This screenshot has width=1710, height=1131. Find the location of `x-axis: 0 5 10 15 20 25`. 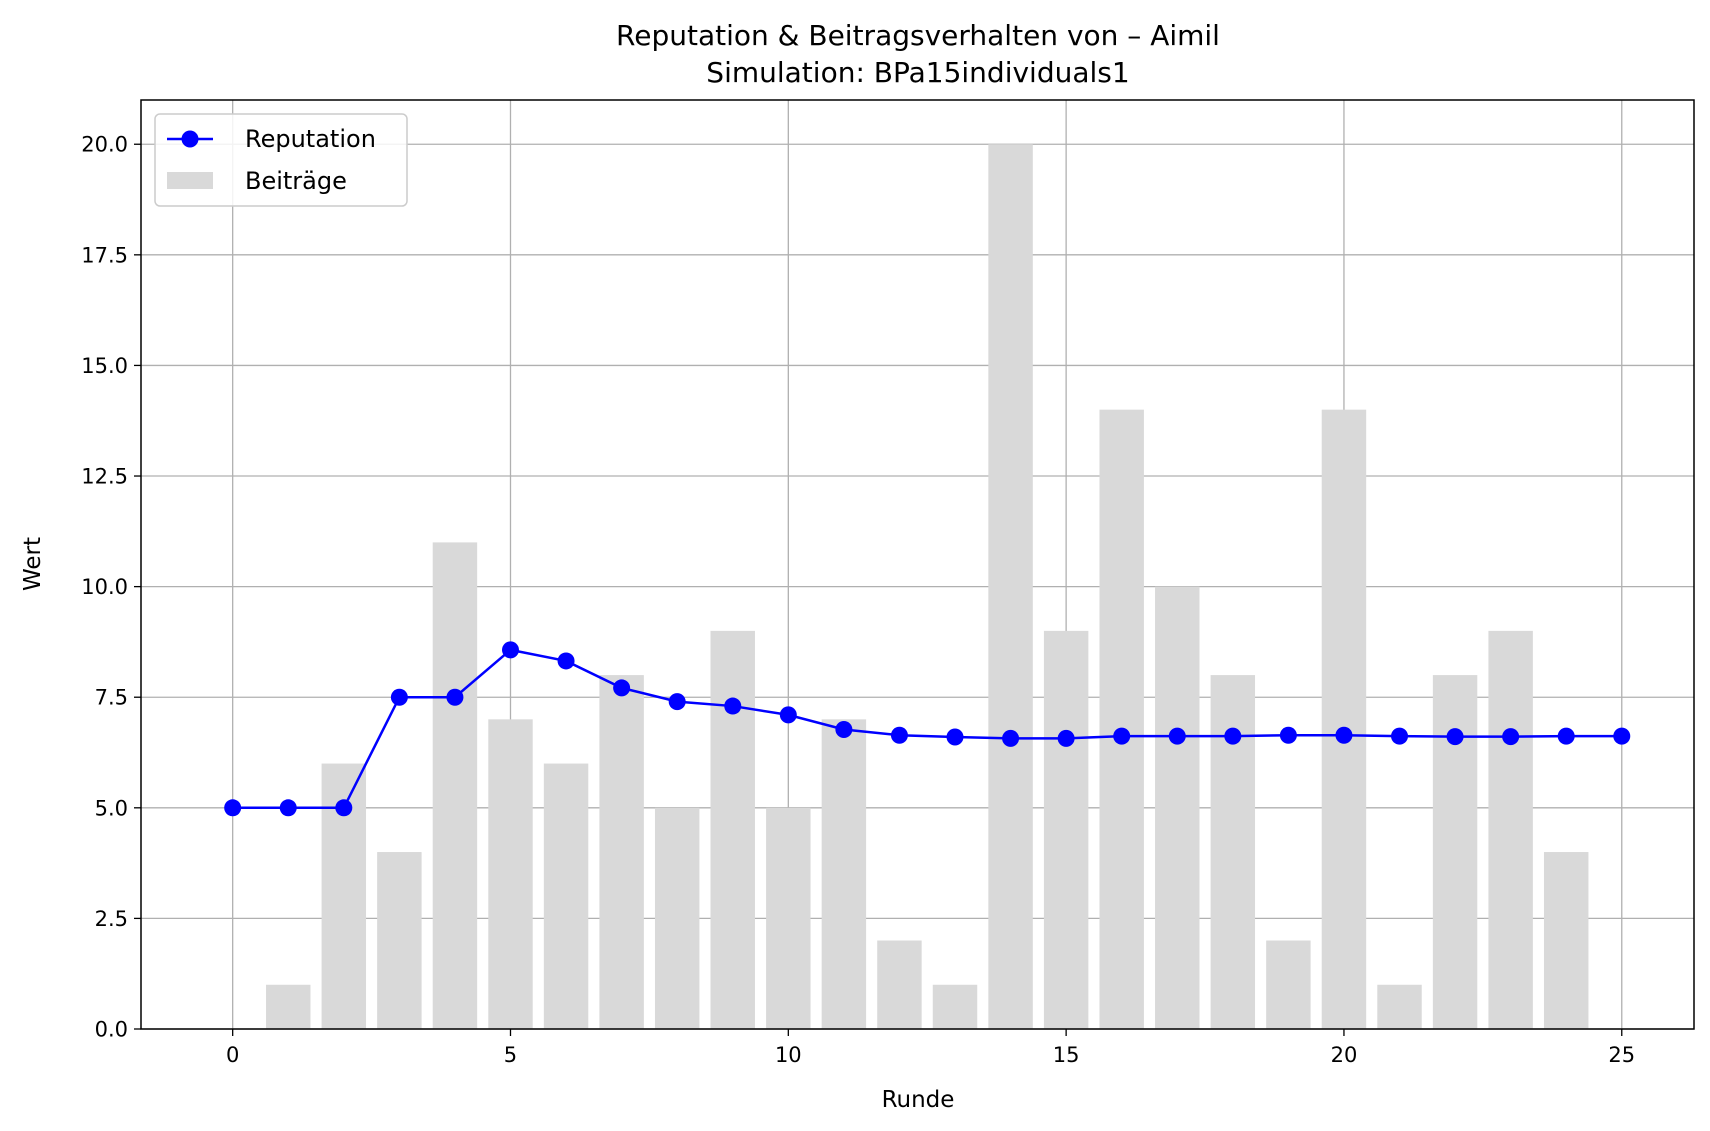

x-axis: 0 5 10 15 20 25 is located at coordinates (930, 1048).